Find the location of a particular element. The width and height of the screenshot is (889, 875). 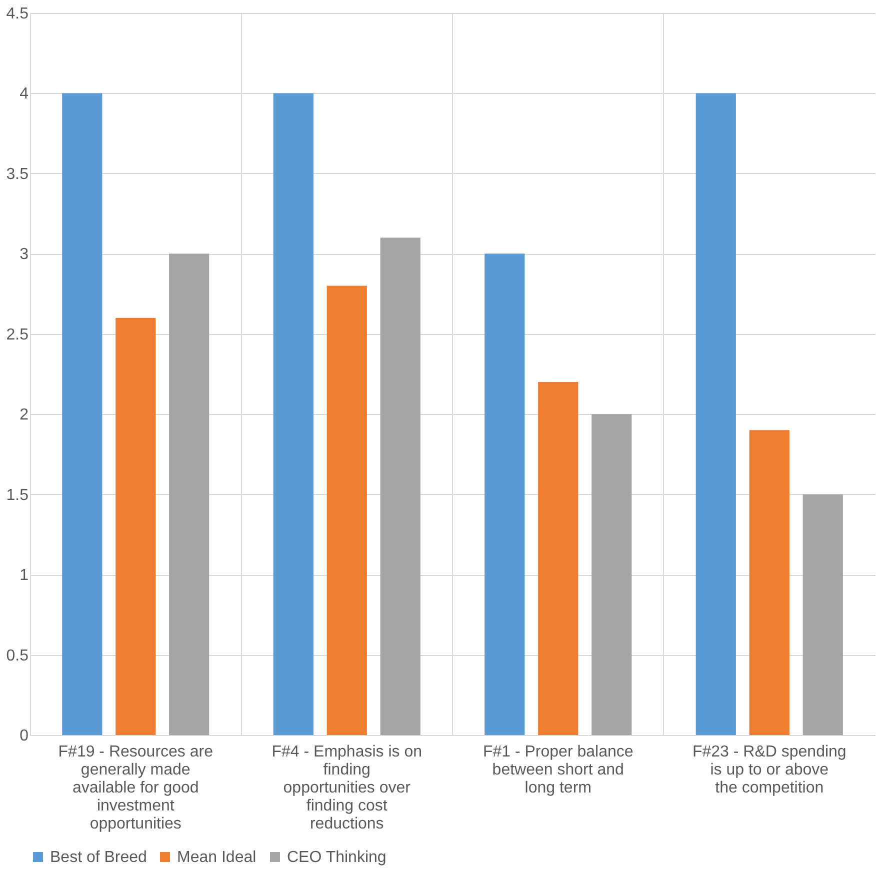

y-tick-label: 3.5 is located at coordinates (17, 174).